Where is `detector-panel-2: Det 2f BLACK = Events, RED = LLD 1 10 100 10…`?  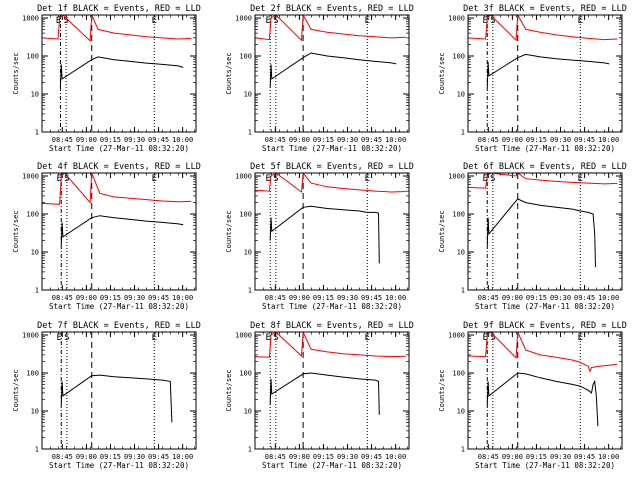
detector-panel-2: Det 2f BLACK = Events, RED = LLD 1 10 100 10… is located at coordinates (319, 78).